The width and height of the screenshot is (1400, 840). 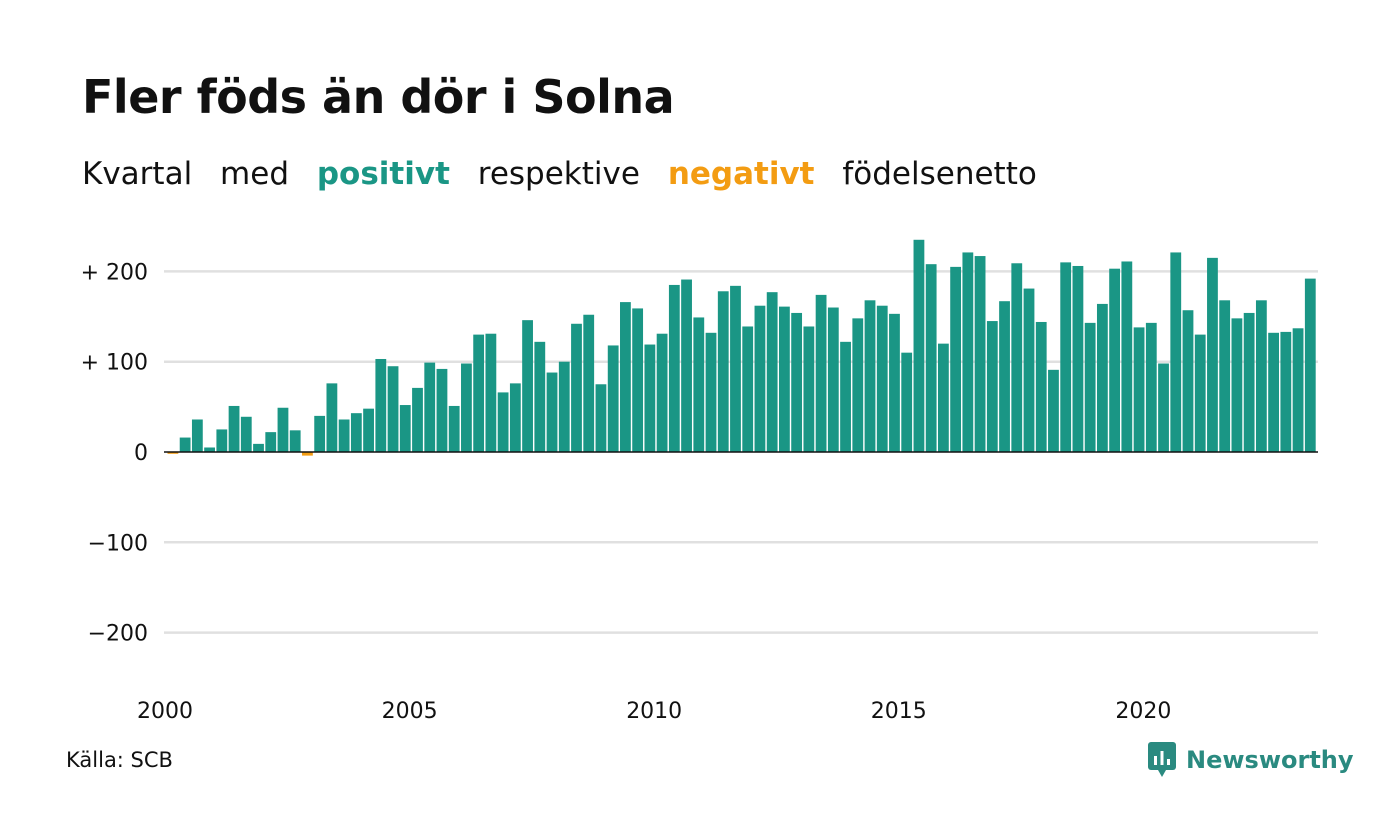 What do you see at coordinates (114, 453) in the screenshot?
I see `y-axis-ticks: + 200 + 100 0 −100 −200` at bounding box center [114, 453].